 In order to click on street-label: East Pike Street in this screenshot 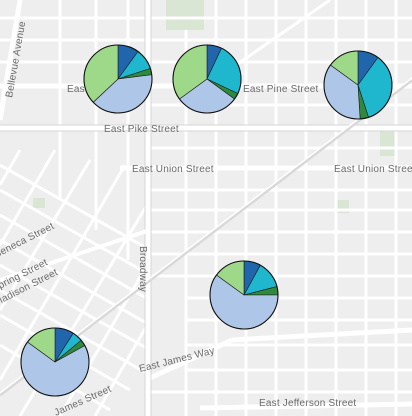, I will do `click(141, 129)`.